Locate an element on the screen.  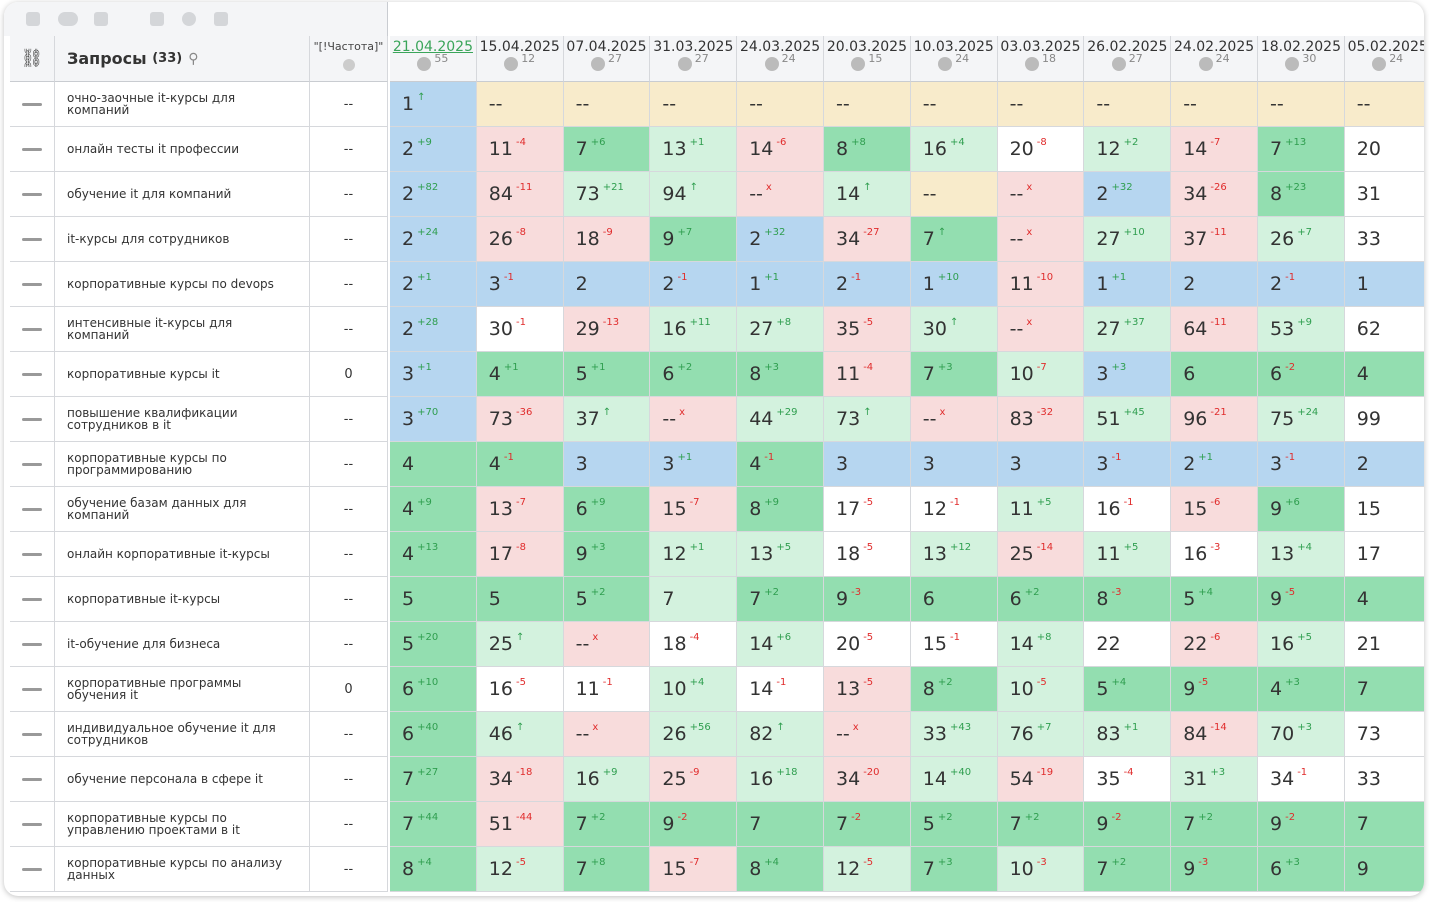
position-cell: 22 is located at coordinates (1128, 644).